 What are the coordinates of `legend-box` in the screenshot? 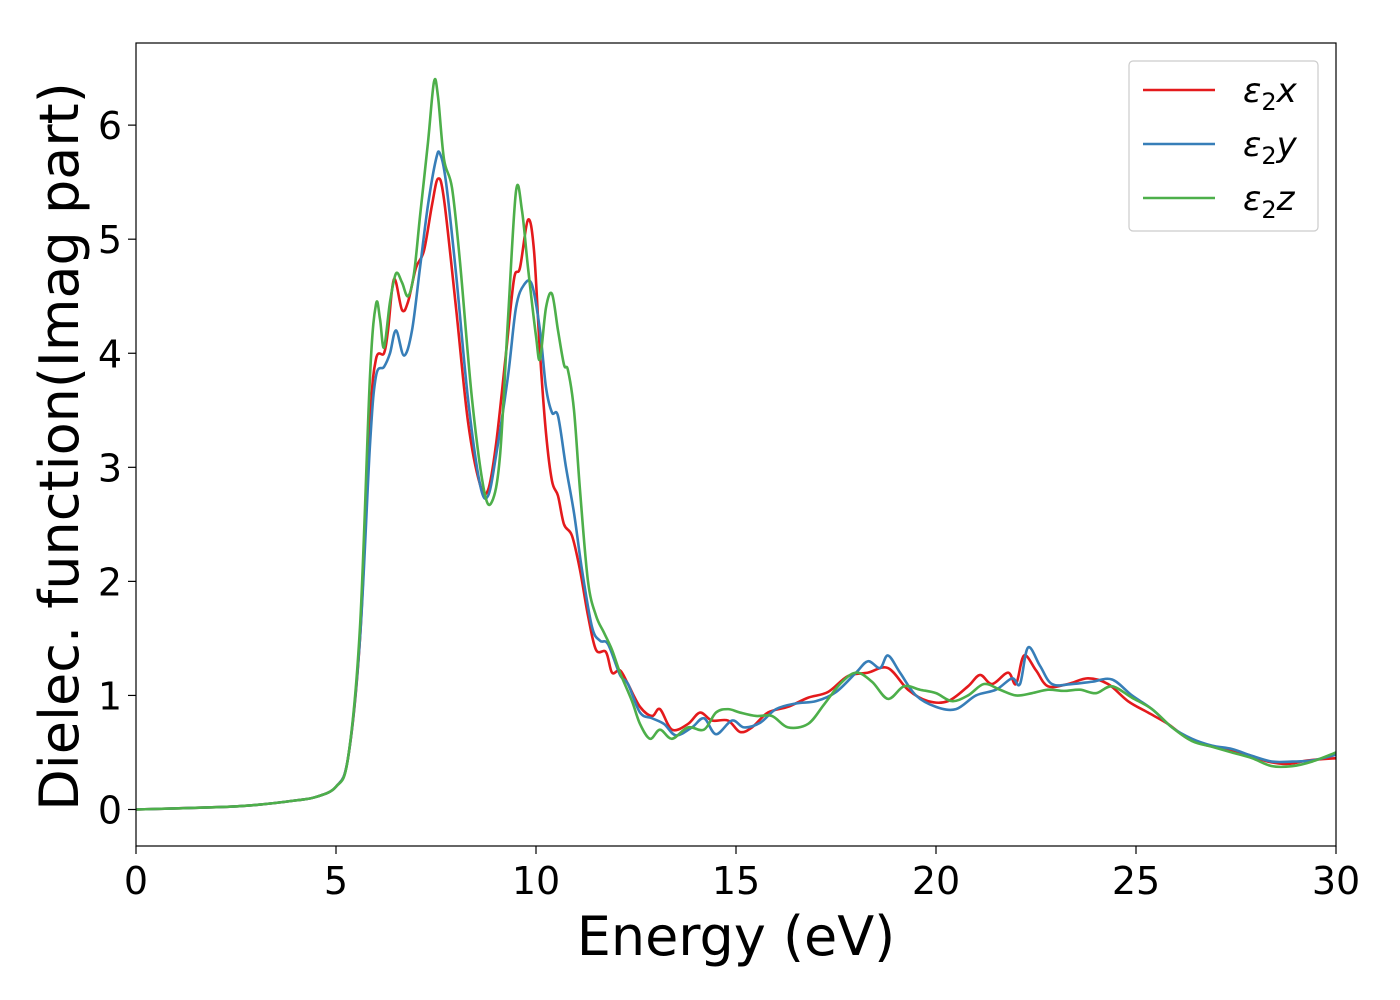 It's located at (1223, 146).